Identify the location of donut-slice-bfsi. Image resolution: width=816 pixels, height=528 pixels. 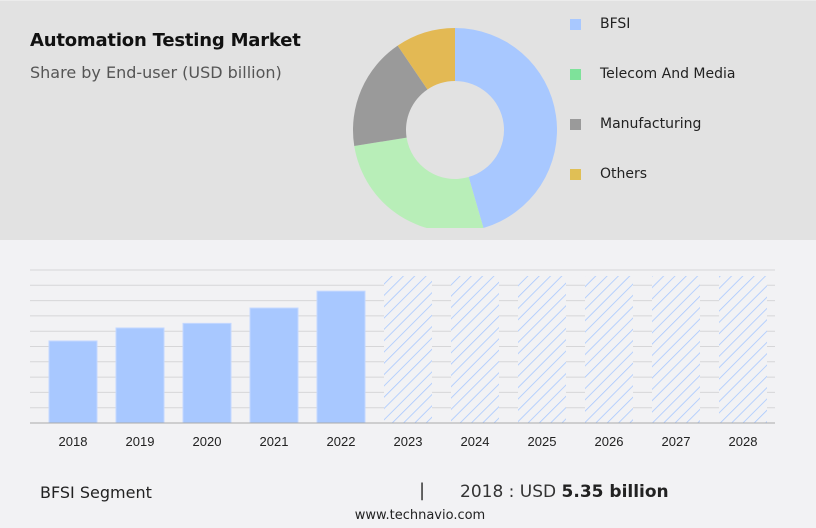
(506, 128).